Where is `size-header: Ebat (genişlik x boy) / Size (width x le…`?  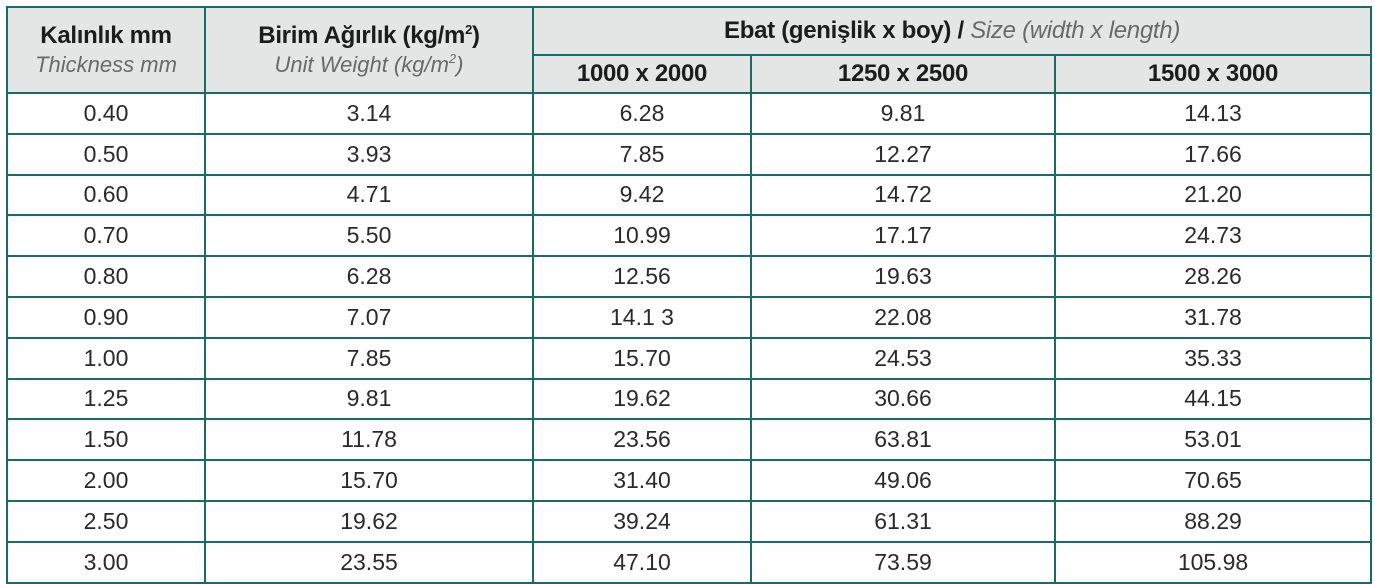 size-header: Ebat (genişlik x boy) / Size (width x le… is located at coordinates (952, 31).